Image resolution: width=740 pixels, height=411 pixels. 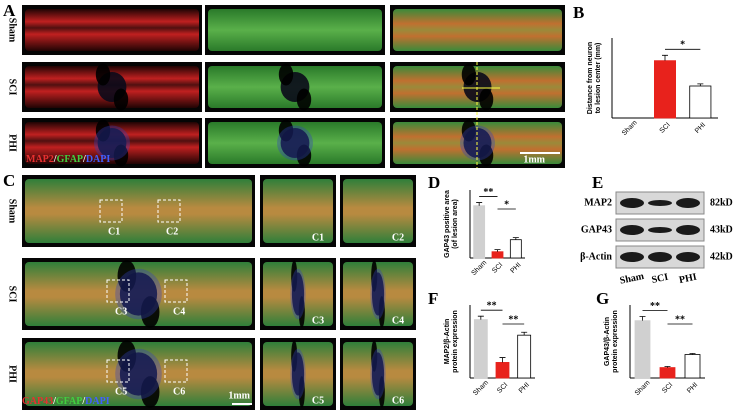 I want to click on size-label: 43kD, so click(x=721, y=229).